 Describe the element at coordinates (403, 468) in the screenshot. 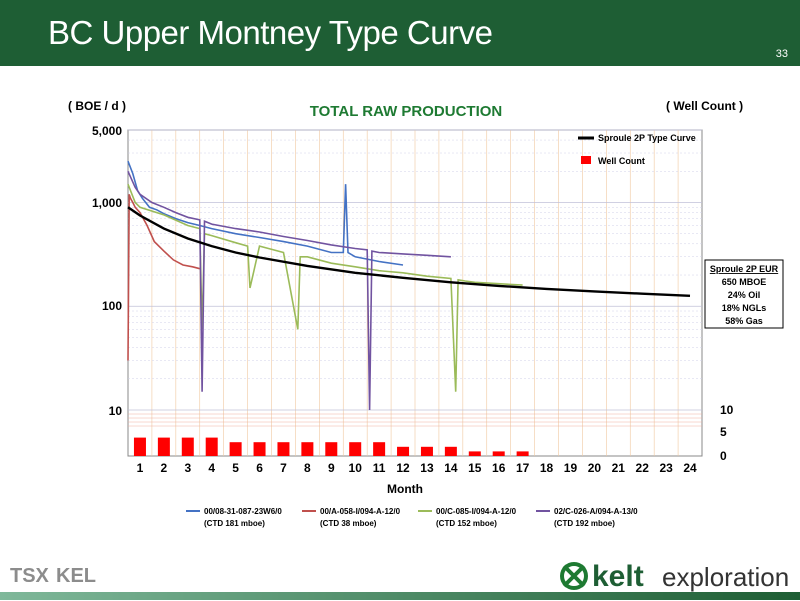

I see `x-tick-label: 12` at that location.